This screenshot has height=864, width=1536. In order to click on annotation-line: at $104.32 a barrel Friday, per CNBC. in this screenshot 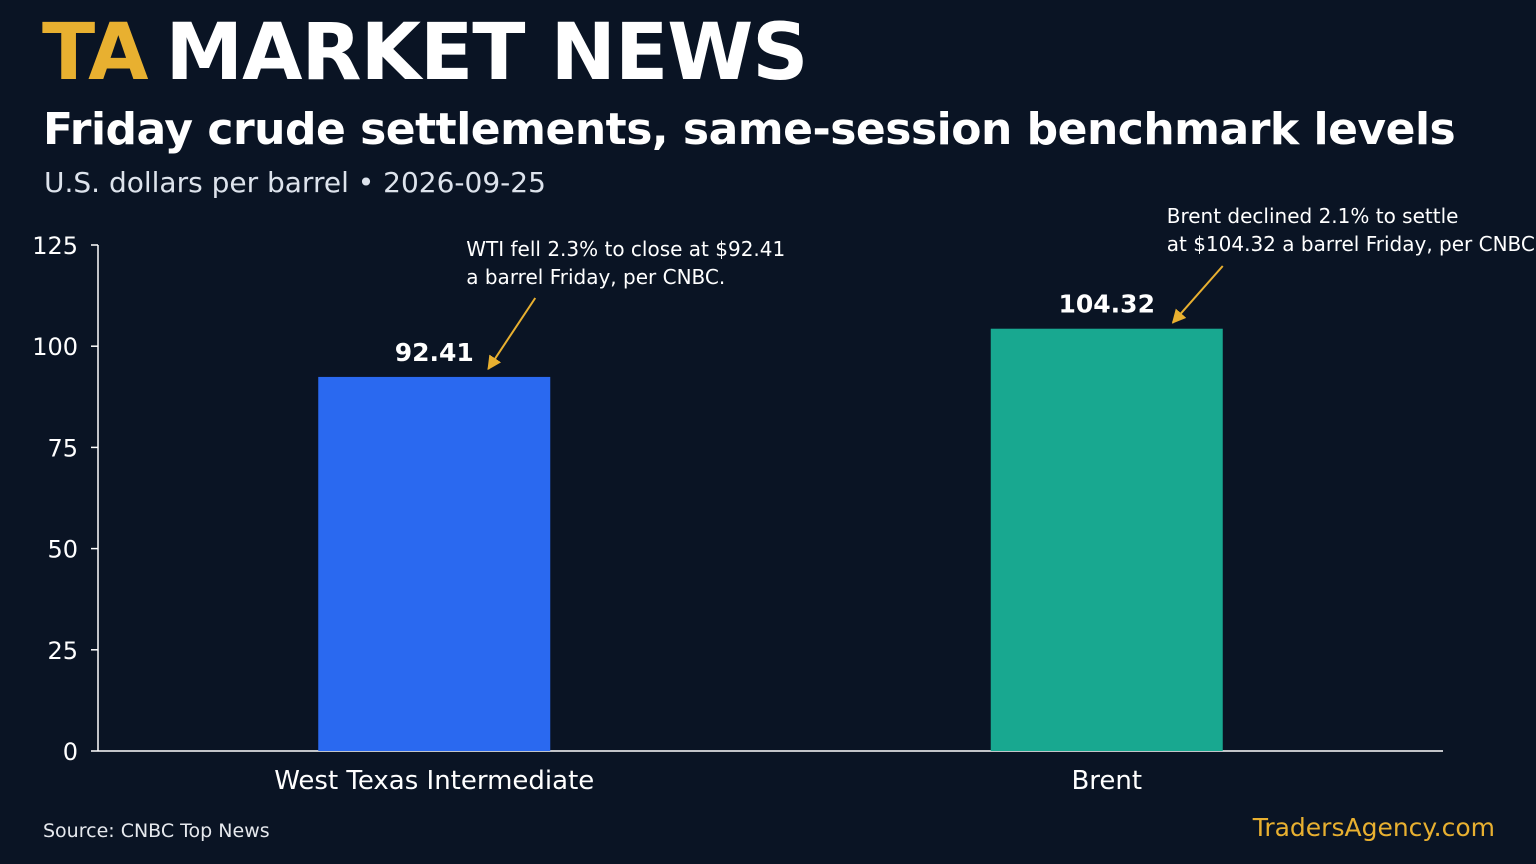, I will do `click(1351, 244)`.